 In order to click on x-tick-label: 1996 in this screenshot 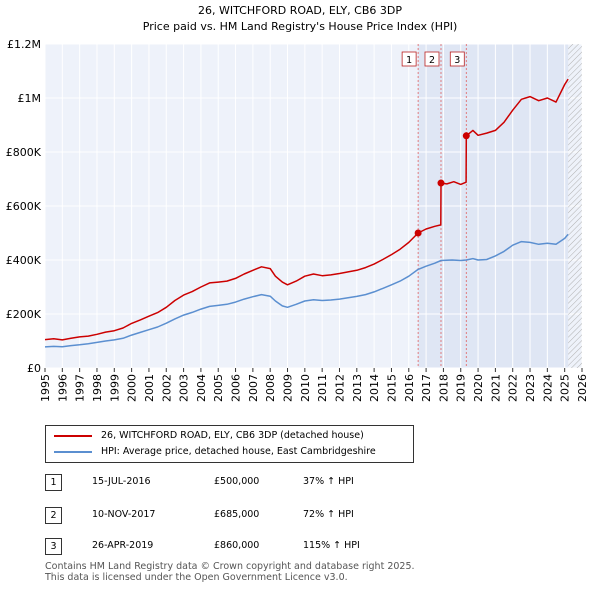, I will do `click(62, 388)`.